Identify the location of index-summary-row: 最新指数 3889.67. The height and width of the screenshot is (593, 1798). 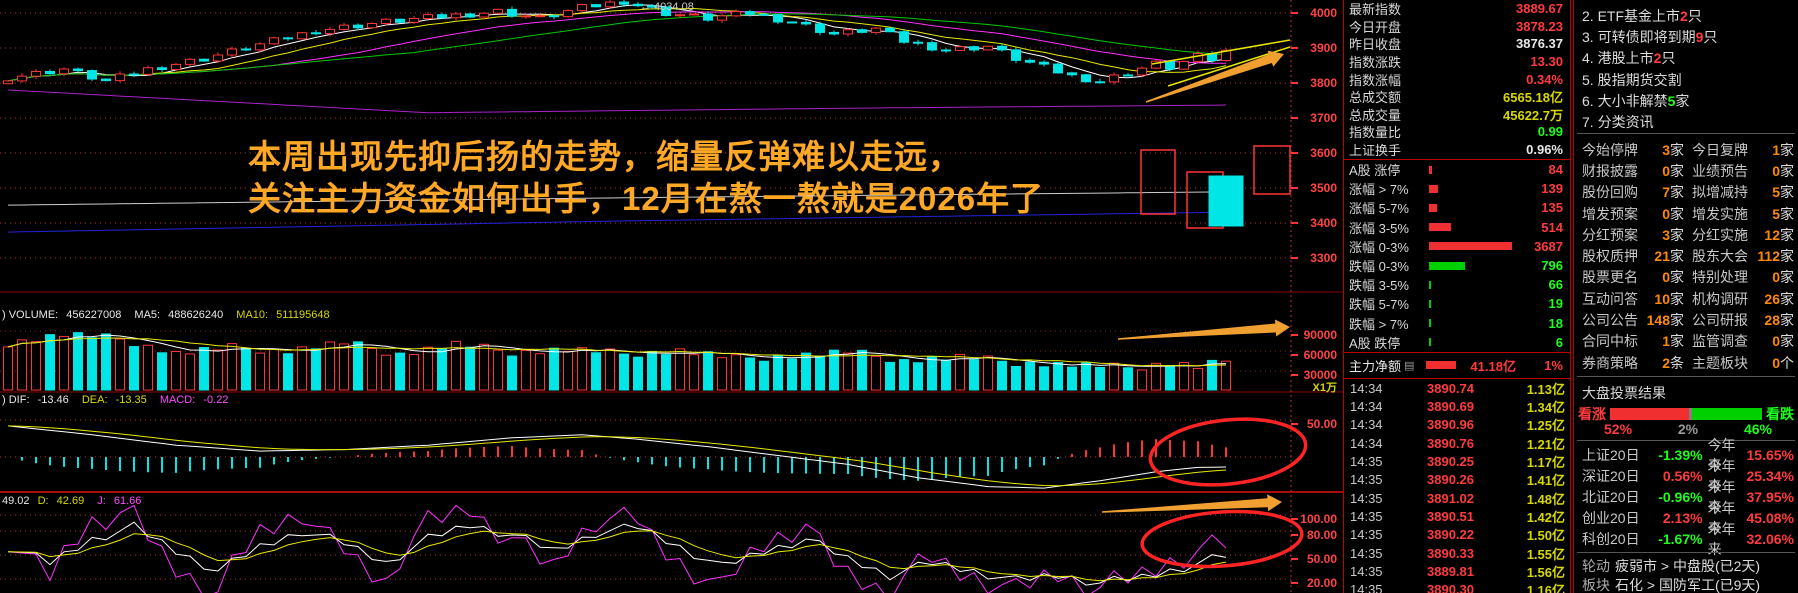
(1457, 9).